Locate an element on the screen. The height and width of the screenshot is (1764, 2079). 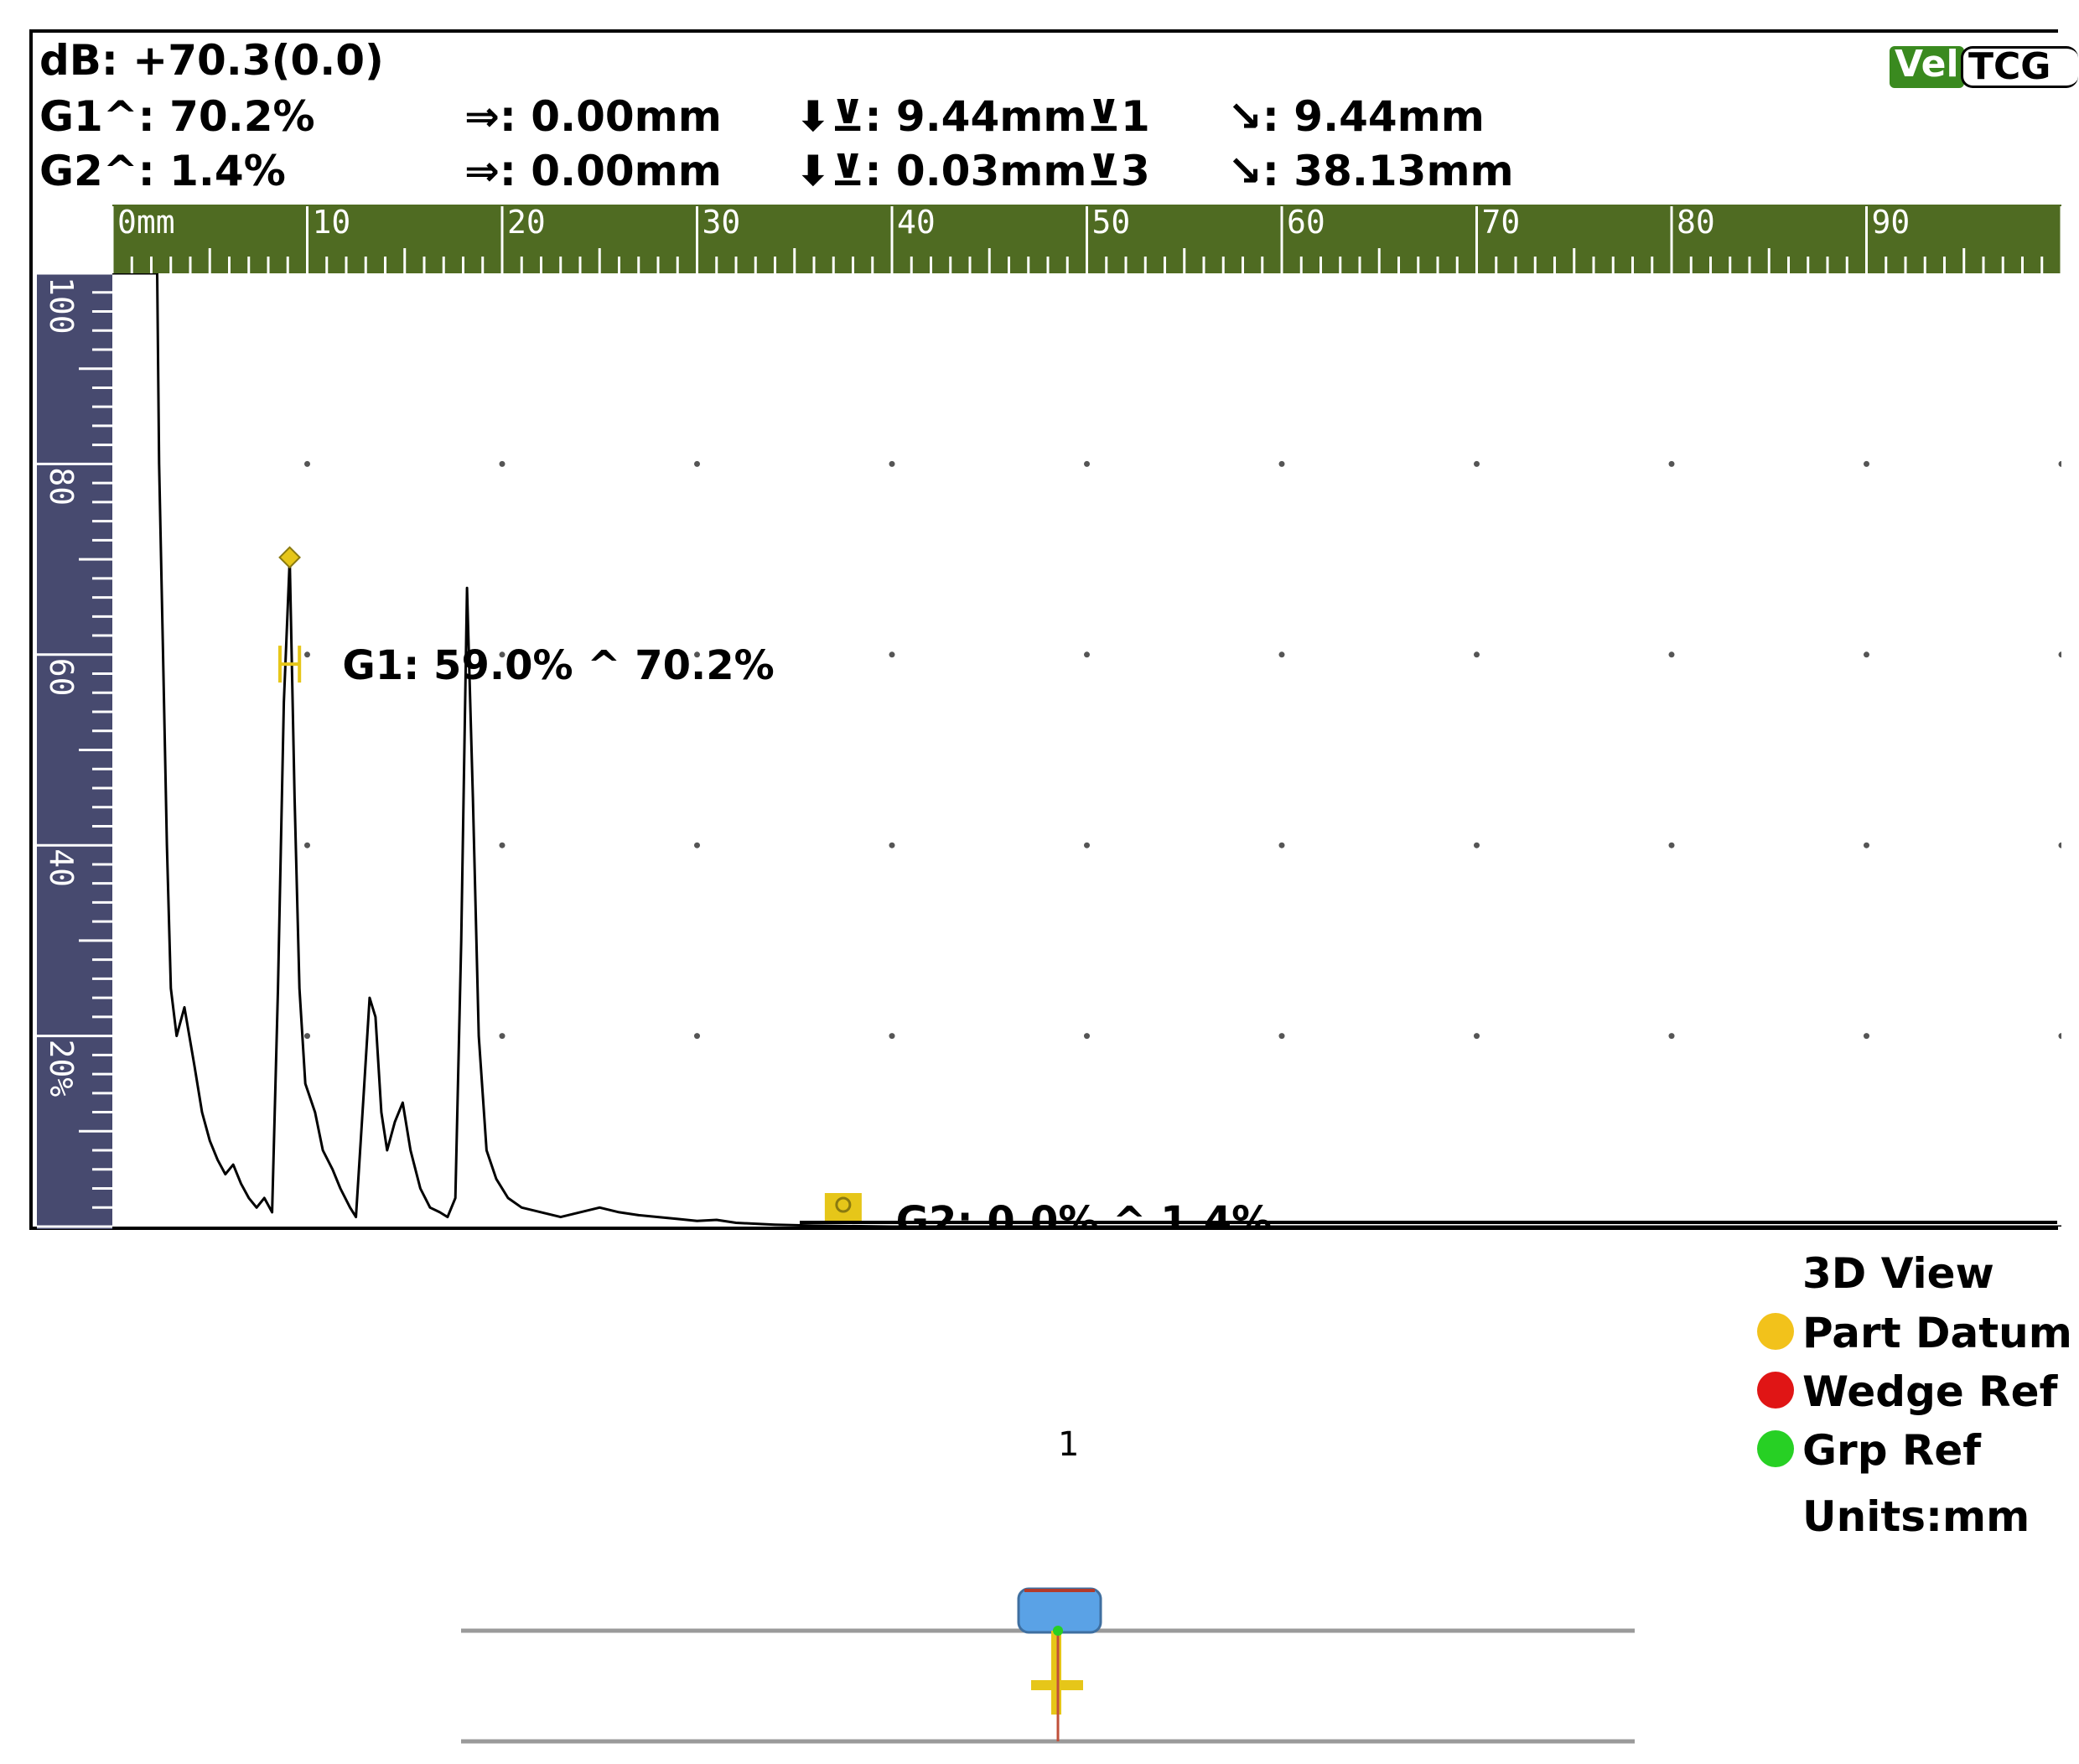
legend-label: Wedge Ref is located at coordinates (1930, 1391).